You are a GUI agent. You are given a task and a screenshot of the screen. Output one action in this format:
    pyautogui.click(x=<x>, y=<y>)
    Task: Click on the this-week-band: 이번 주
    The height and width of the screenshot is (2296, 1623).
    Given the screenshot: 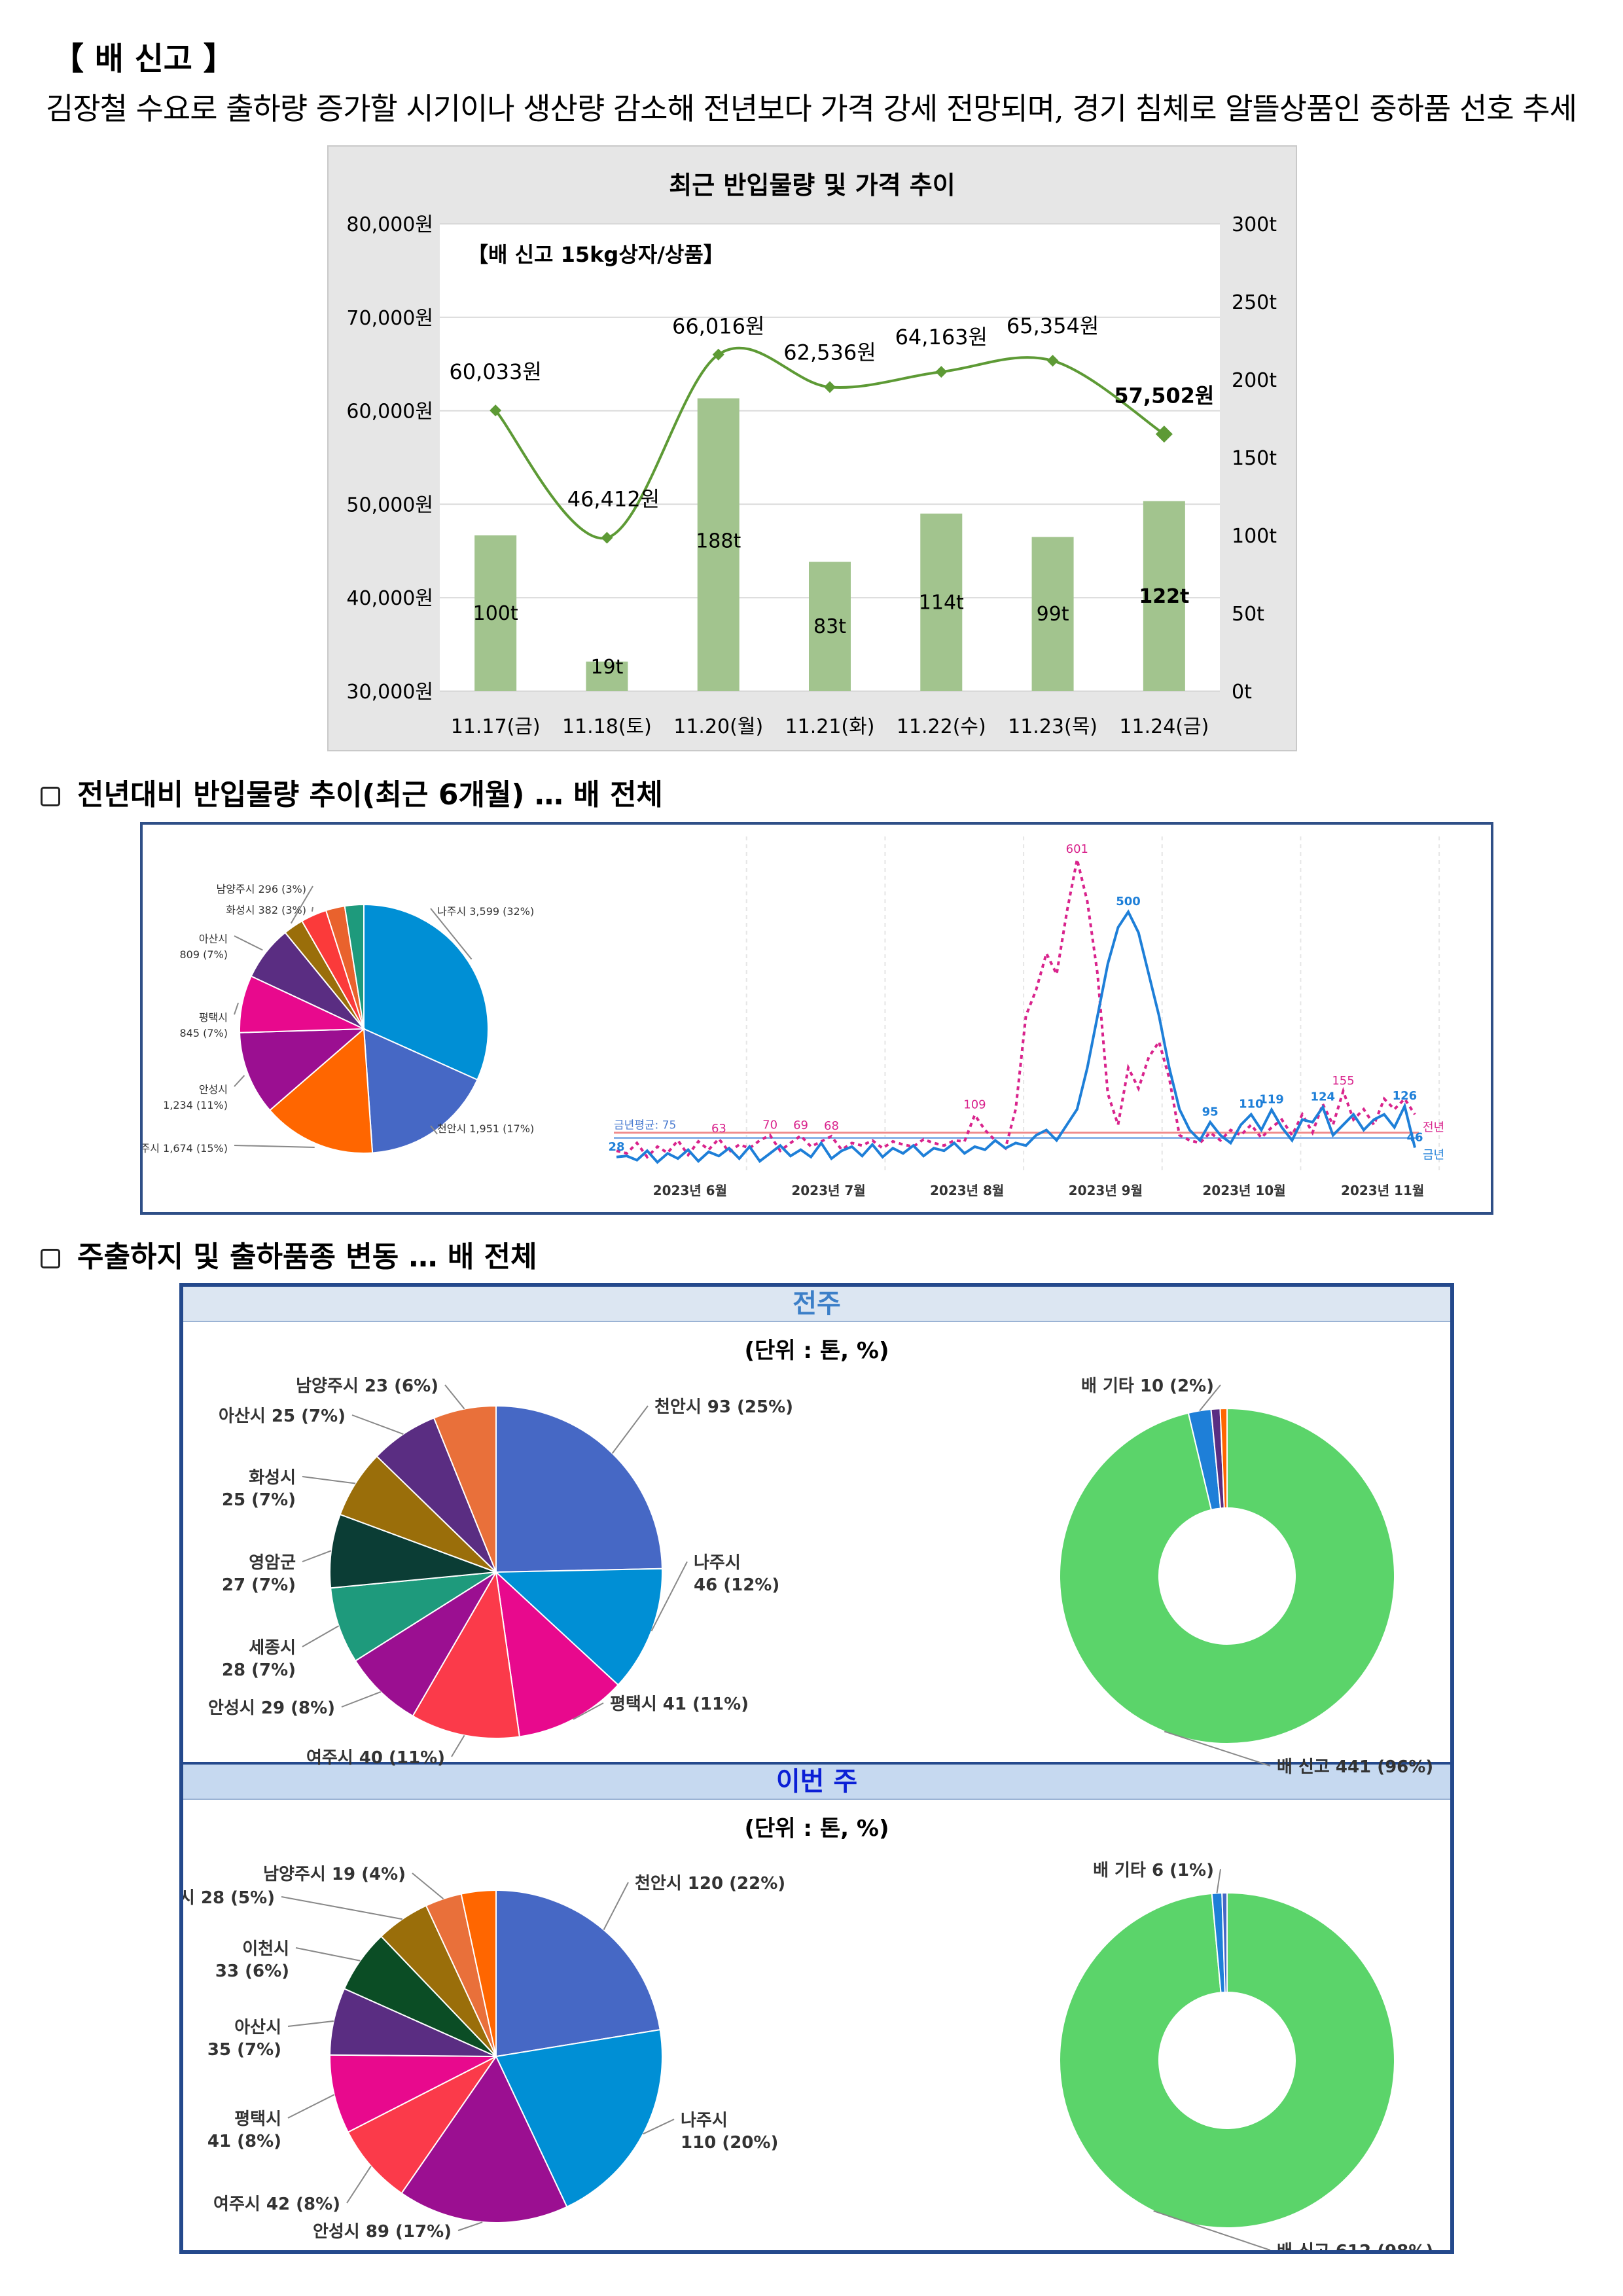 What is the action you would take?
    pyautogui.click(x=816, y=1781)
    